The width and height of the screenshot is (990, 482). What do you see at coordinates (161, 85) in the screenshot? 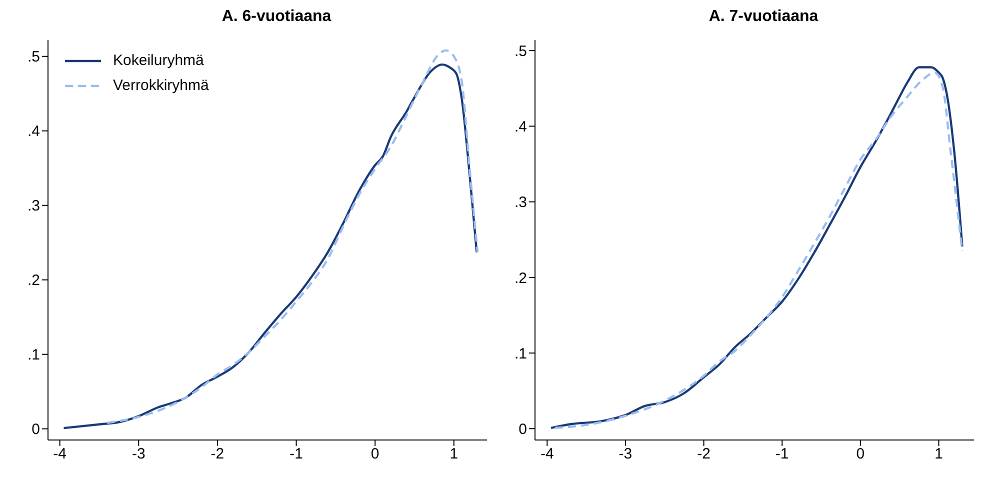
I see `legend-label: Verrokkiryhmä` at bounding box center [161, 85].